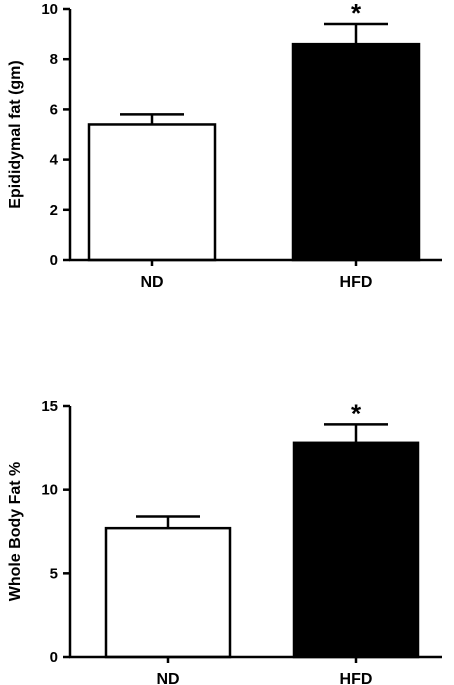 The width and height of the screenshot is (454, 685). I want to click on y-tick-label: 5, so click(54, 573).